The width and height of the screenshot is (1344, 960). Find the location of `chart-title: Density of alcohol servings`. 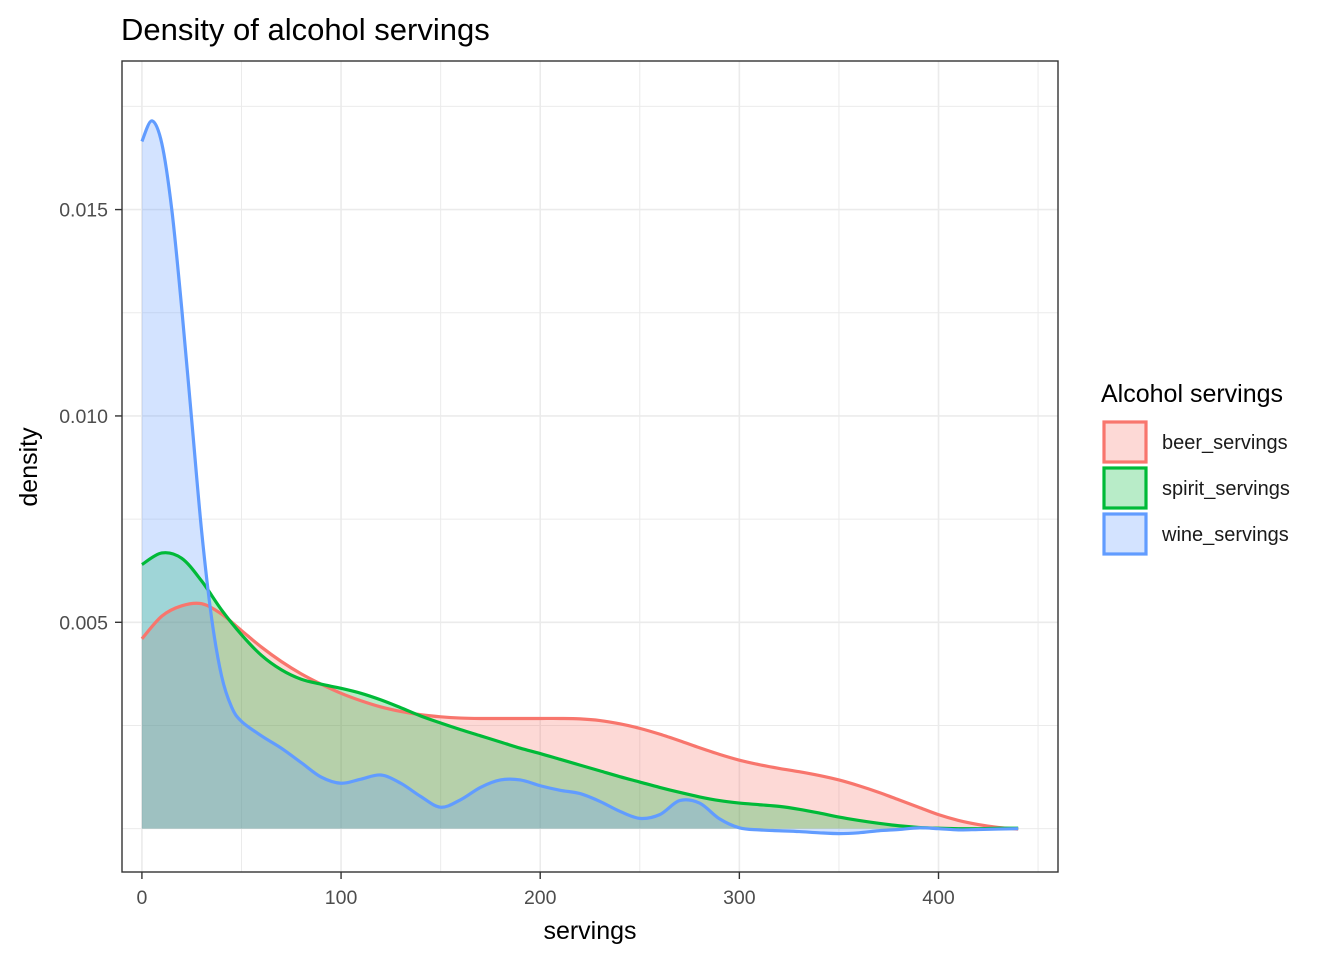

chart-title: Density of alcohol servings is located at coordinates (305, 29).